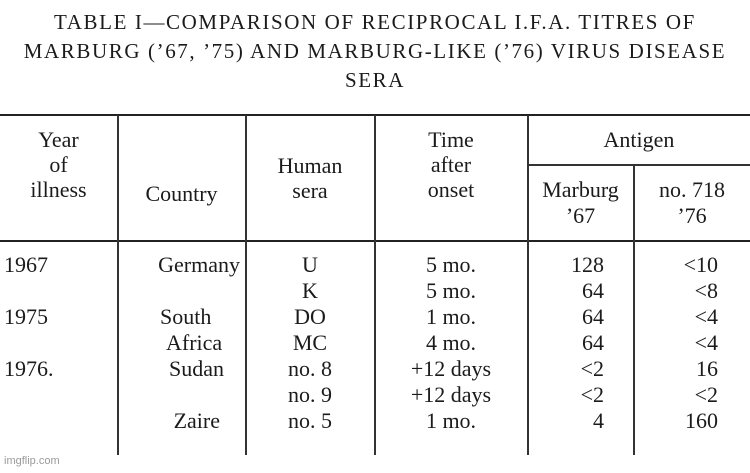 This screenshot has width=750, height=473. What do you see at coordinates (639, 139) in the screenshot?
I see `header-antigen: Antigen` at bounding box center [639, 139].